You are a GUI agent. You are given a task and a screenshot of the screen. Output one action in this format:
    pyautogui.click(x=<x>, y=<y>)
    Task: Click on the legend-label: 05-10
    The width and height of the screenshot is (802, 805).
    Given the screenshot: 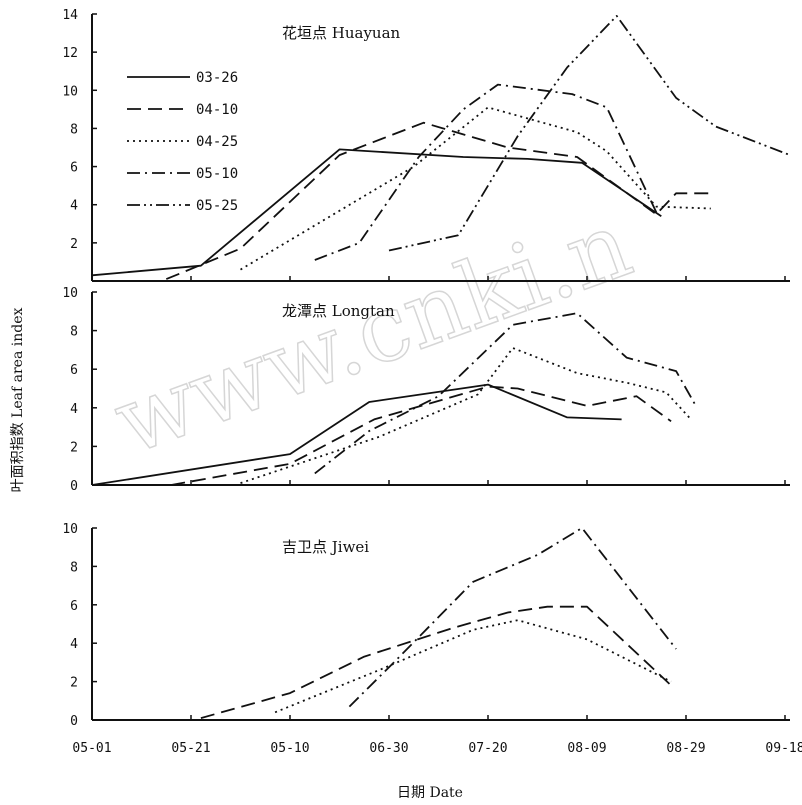 What is the action you would take?
    pyautogui.click(x=217, y=174)
    